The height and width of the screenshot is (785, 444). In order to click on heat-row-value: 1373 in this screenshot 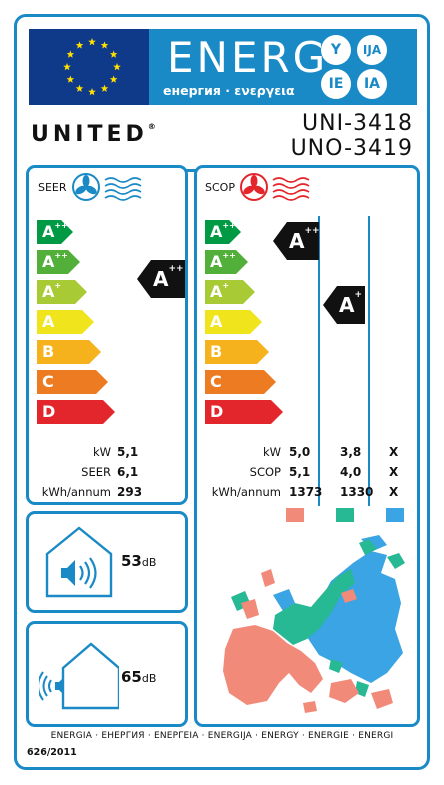, I will do `click(306, 492)`.